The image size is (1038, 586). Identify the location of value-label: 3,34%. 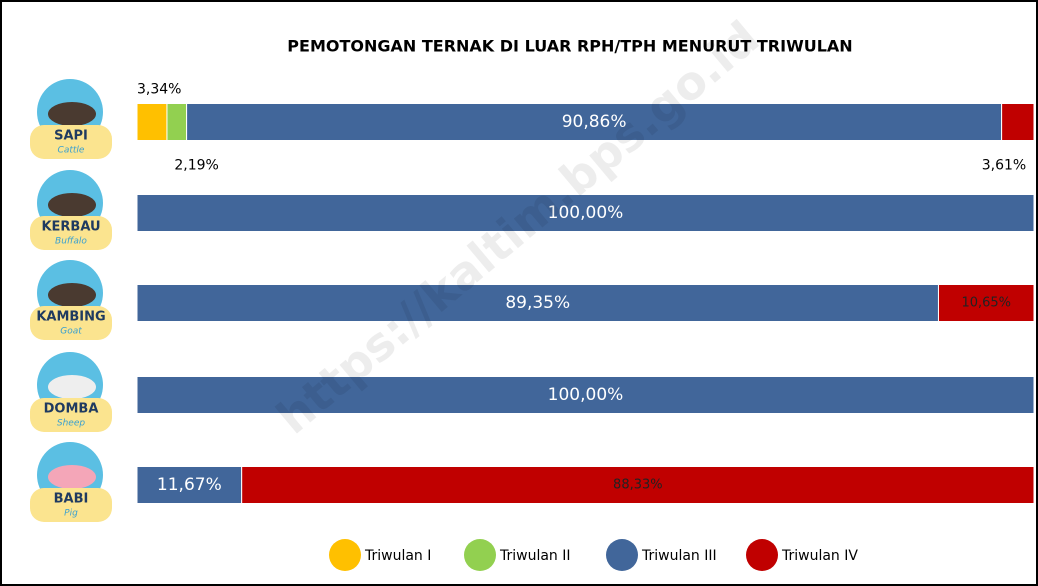
(159, 90).